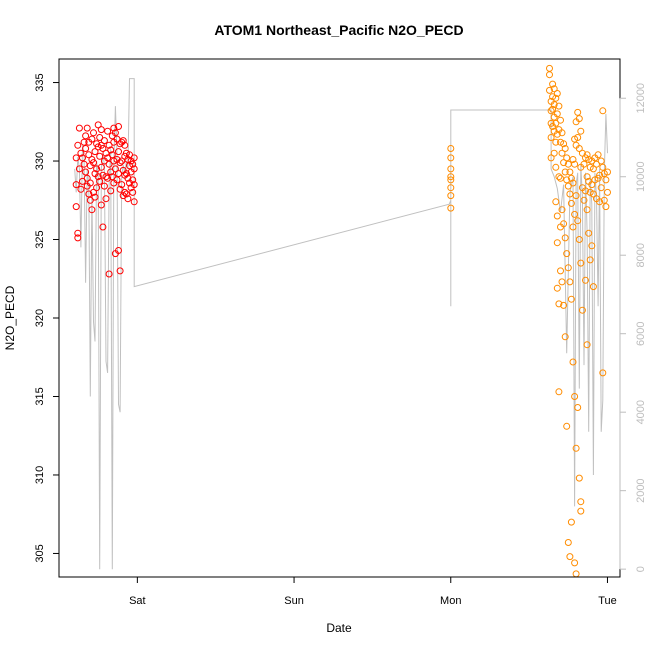 The image size is (650, 650). What do you see at coordinates (137, 601) in the screenshot?
I see `x-tick-label: Sat` at bounding box center [137, 601].